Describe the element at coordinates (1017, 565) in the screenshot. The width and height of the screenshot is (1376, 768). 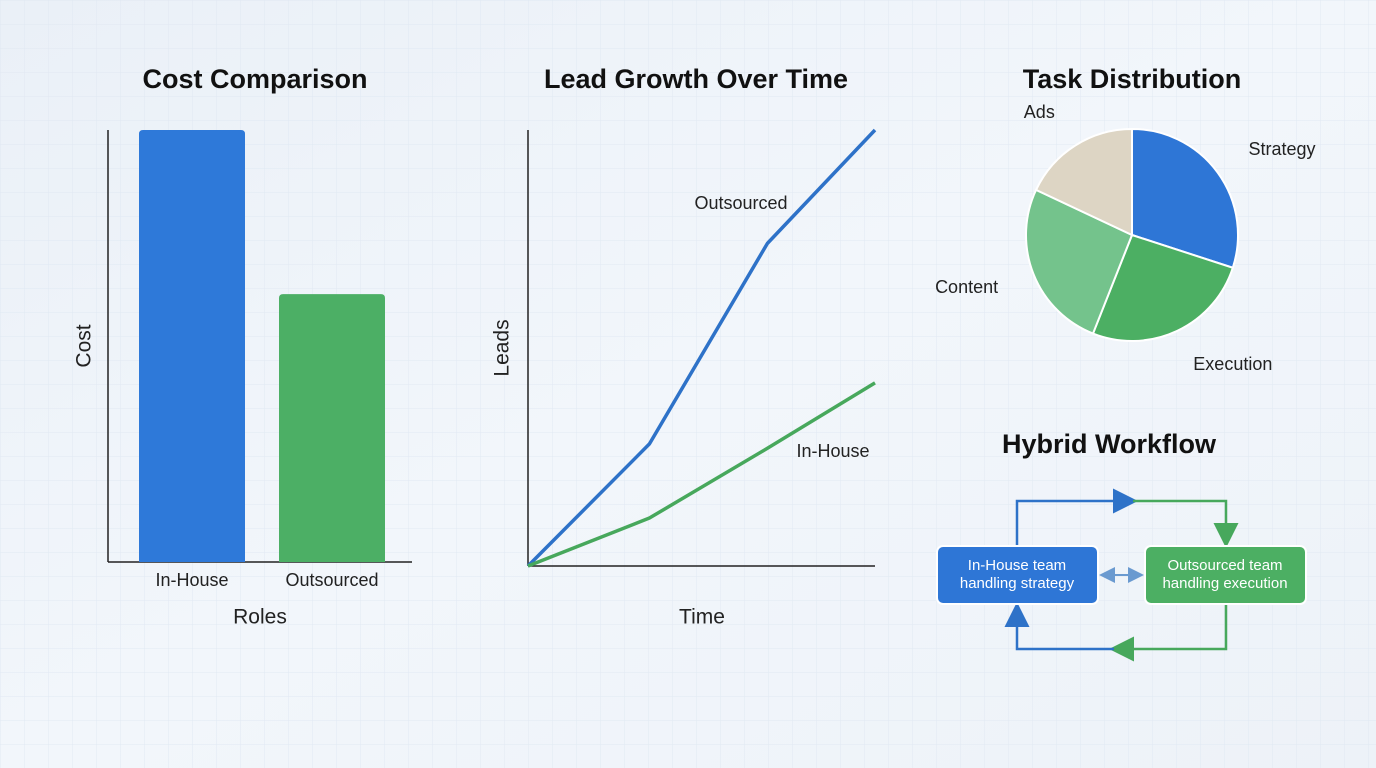
I see `node-label: In-House team` at that location.